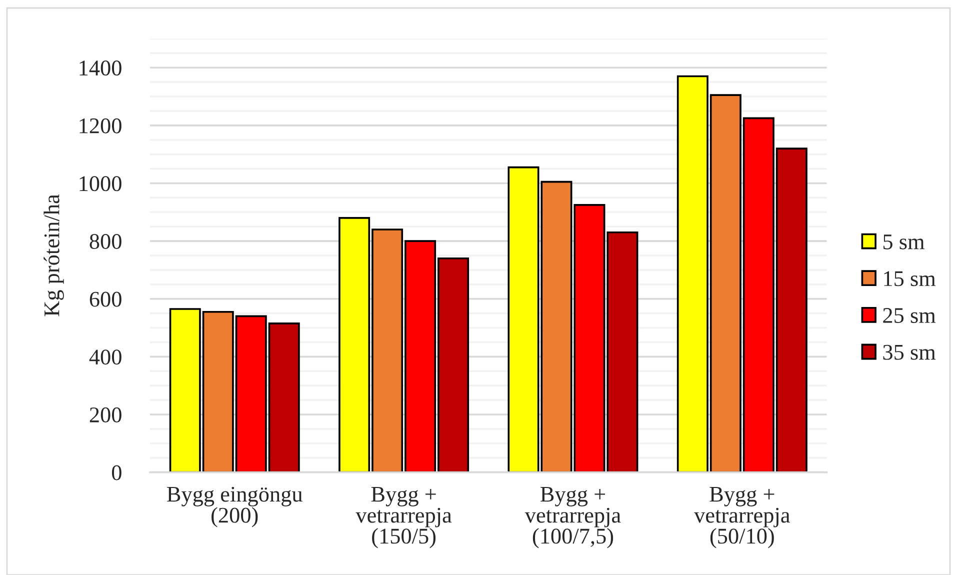  Describe the element at coordinates (105, 357) in the screenshot. I see `y-tick-label: 400` at that location.